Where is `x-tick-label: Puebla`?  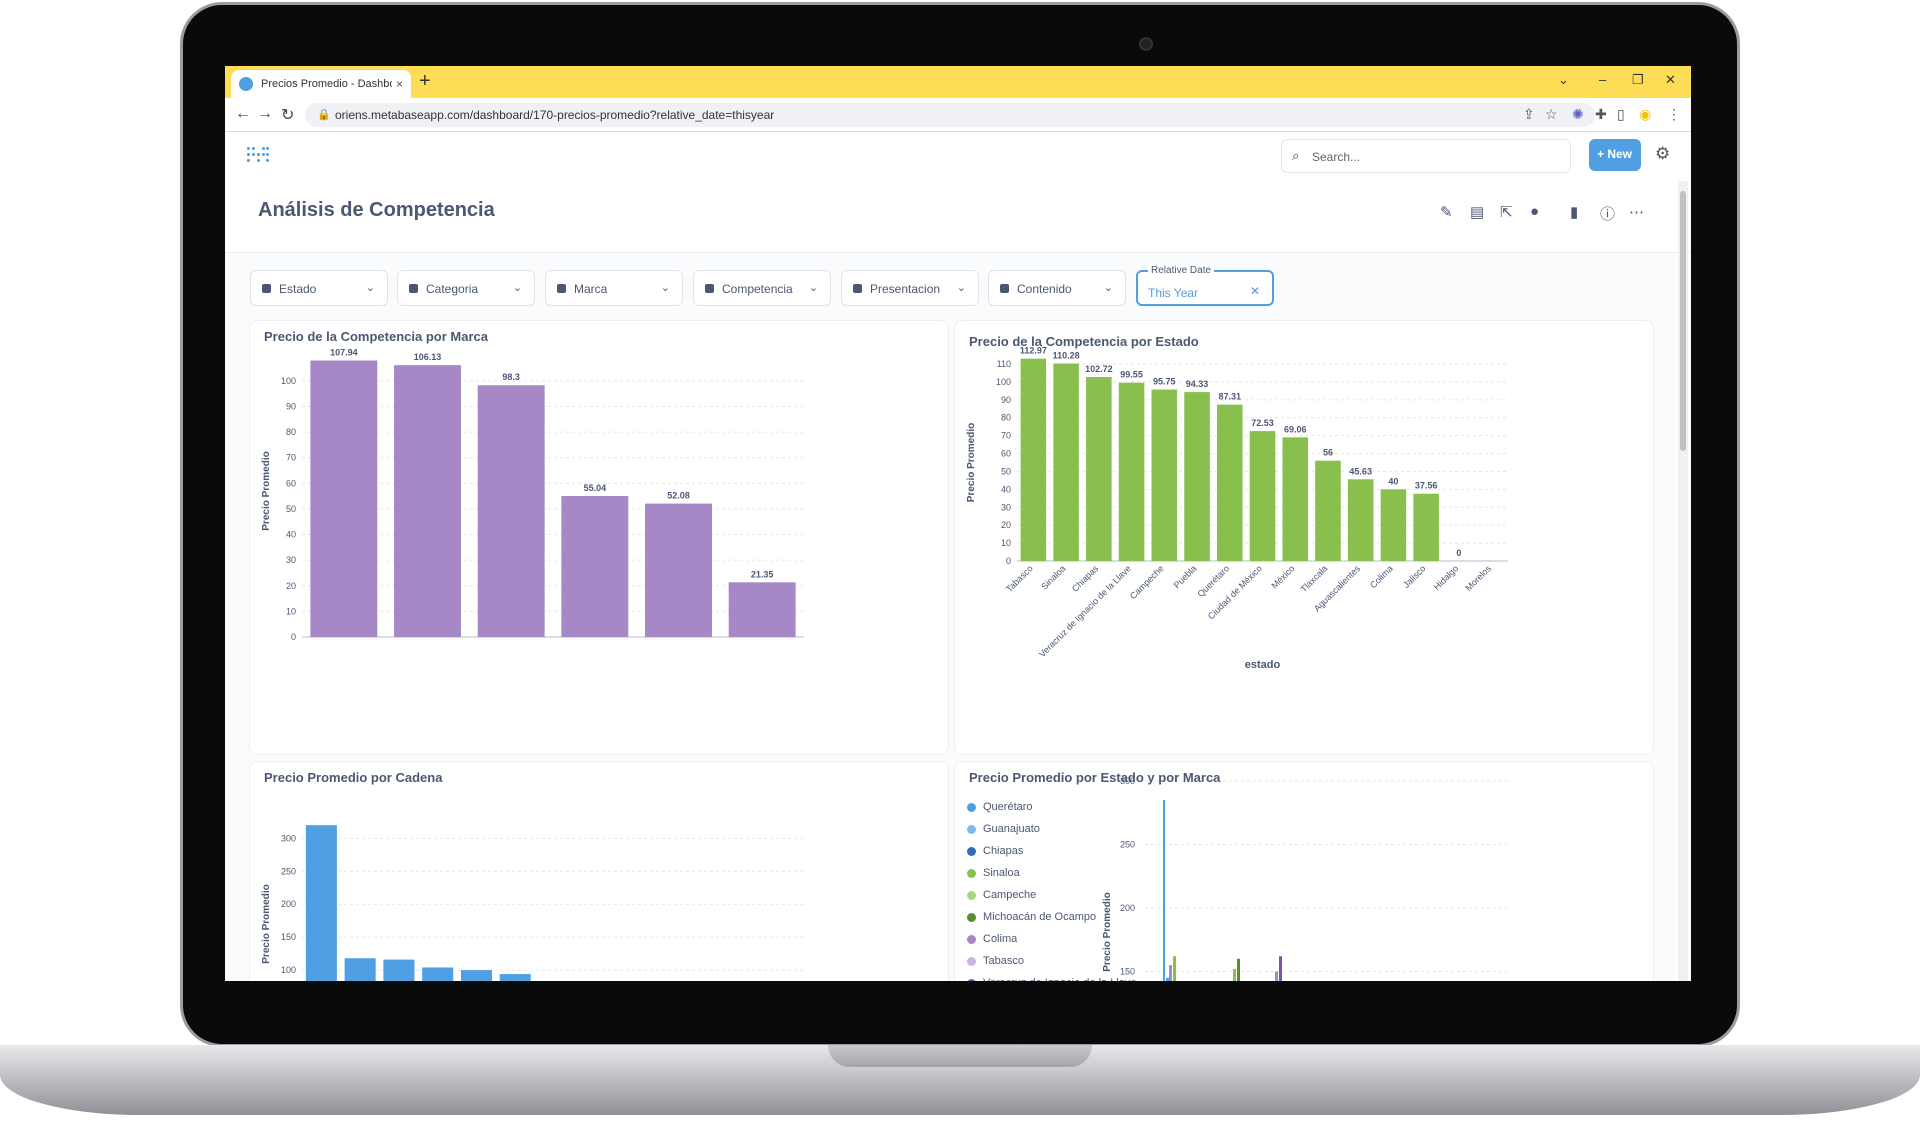 x-tick-label: Puebla is located at coordinates (1185, 576).